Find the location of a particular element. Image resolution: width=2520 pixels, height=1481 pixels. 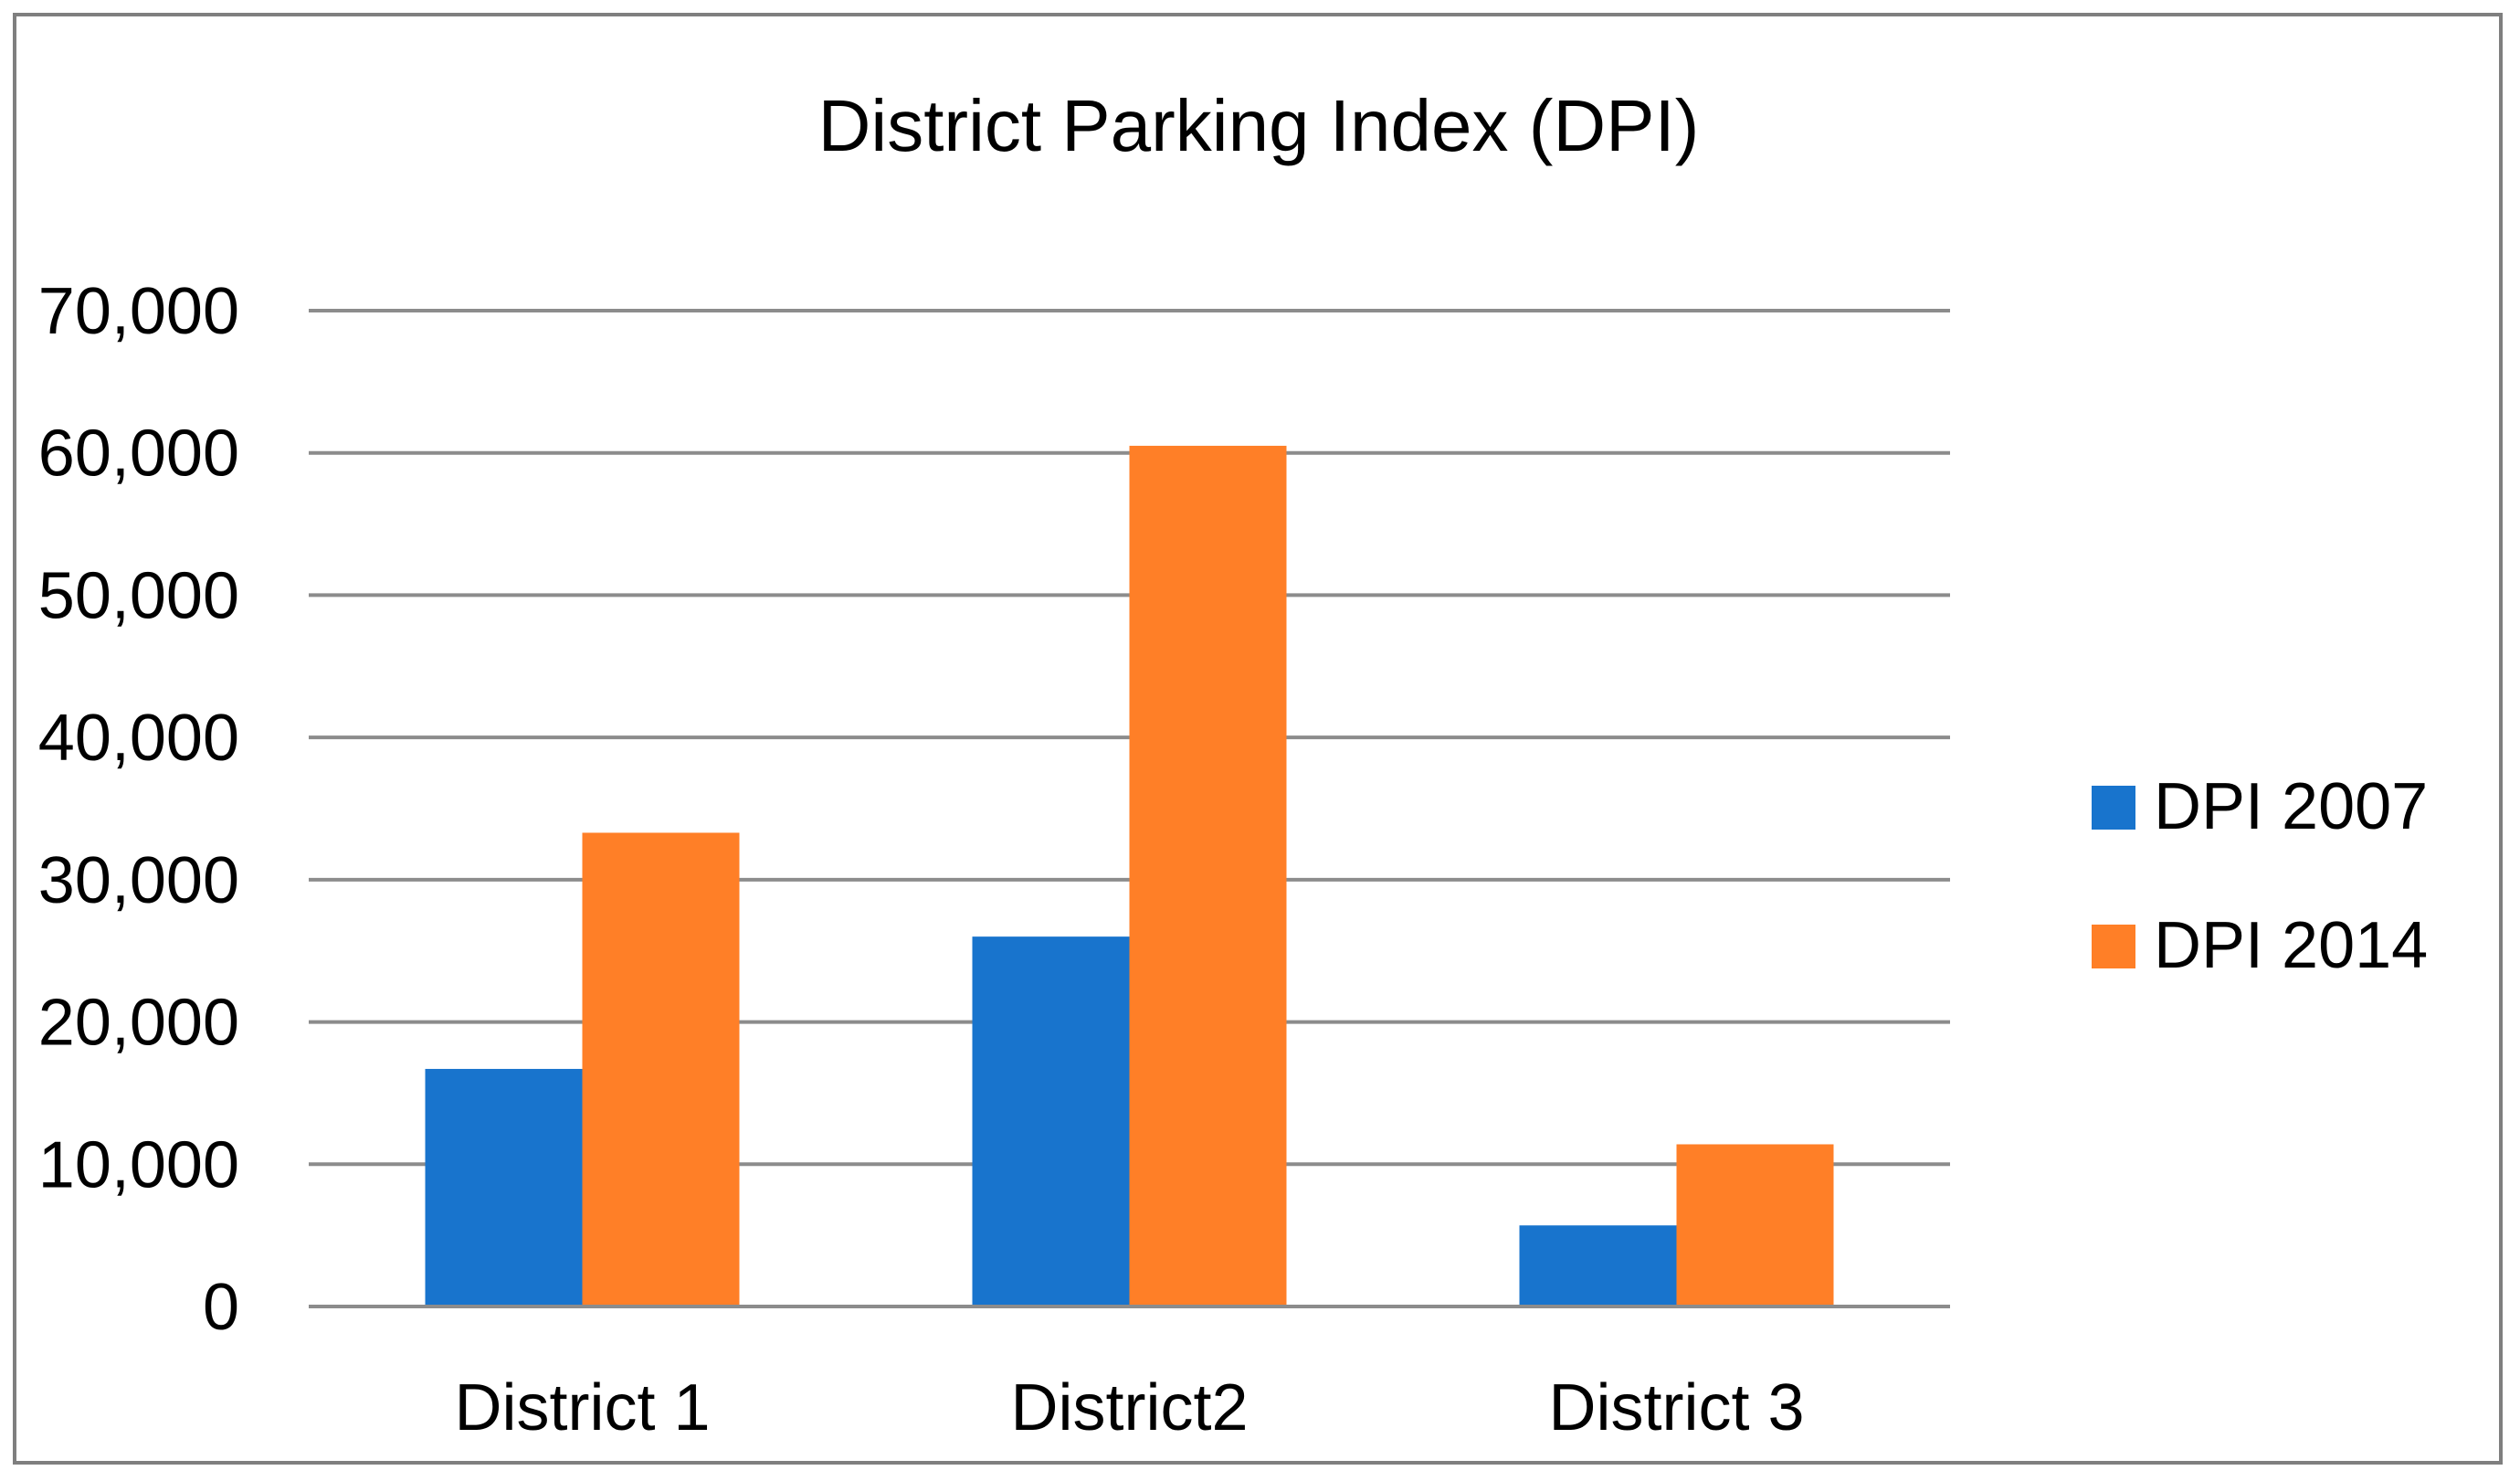

legend-label: DPI 2007 is located at coordinates (2291, 806).